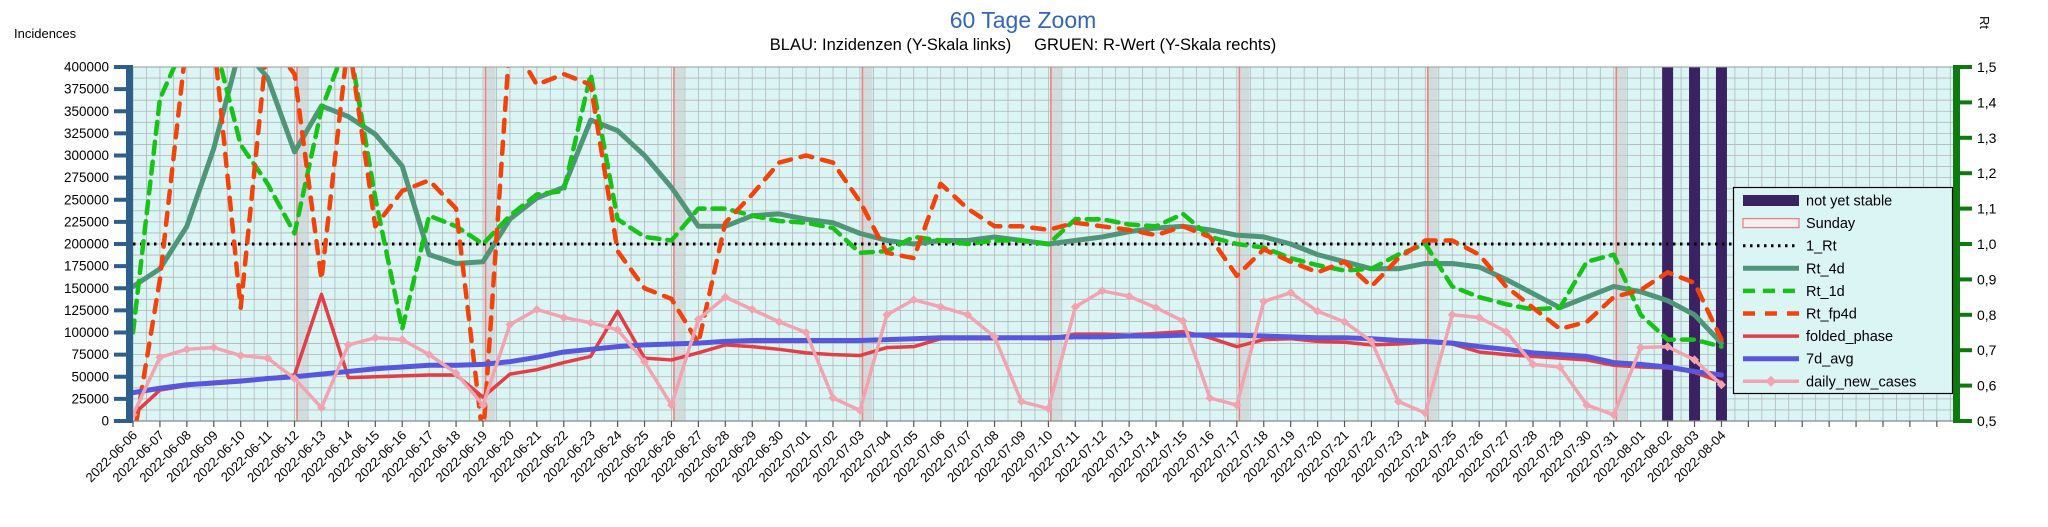 The width and height of the screenshot is (2048, 527). What do you see at coordinates (90, 398) in the screenshot?
I see `left-tick-label: 25000` at bounding box center [90, 398].